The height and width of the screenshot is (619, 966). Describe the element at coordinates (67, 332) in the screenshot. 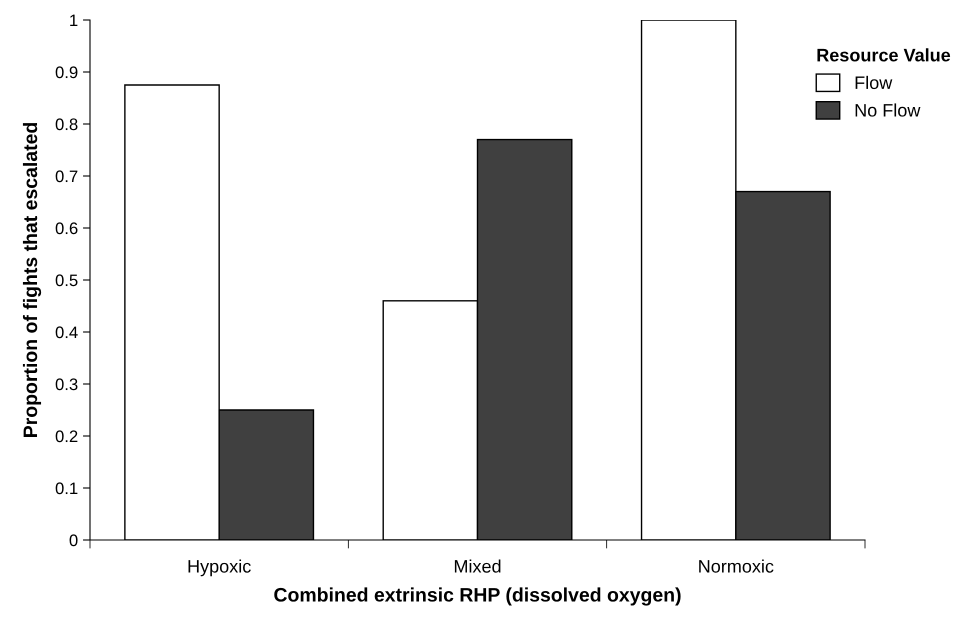

I see `y-tick-label: 0.4` at that location.